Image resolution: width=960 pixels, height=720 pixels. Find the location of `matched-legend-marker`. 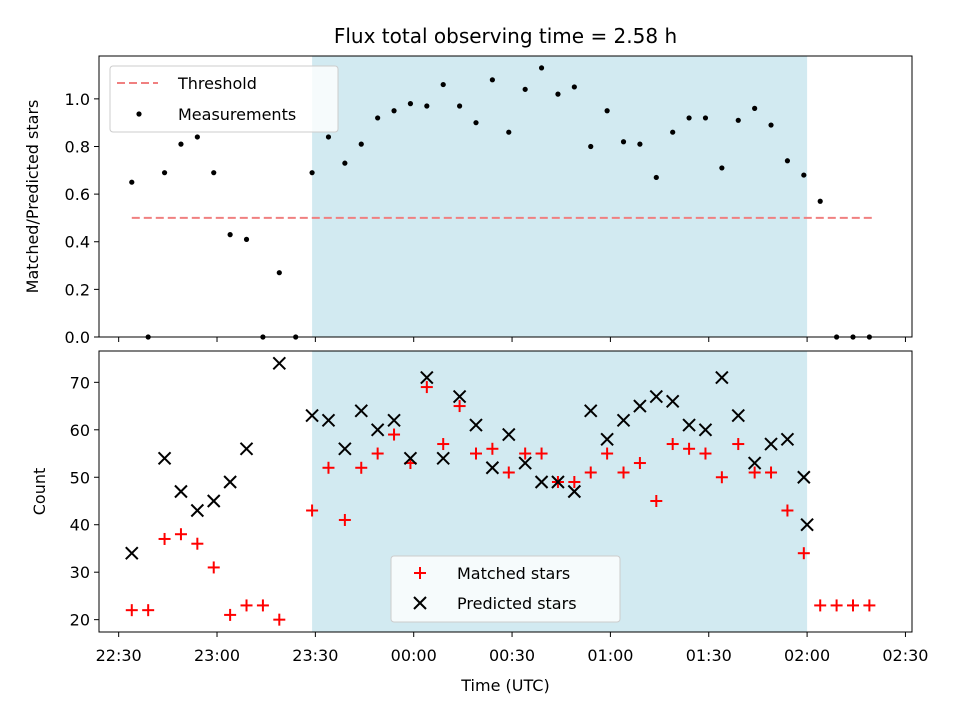

matched-legend-marker is located at coordinates (420, 573).